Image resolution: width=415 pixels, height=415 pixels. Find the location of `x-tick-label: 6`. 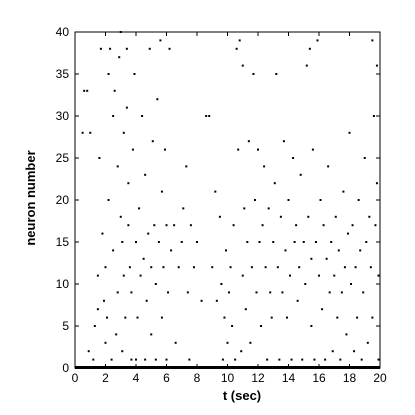

x-tick-label: 6 is located at coordinates (166, 378).